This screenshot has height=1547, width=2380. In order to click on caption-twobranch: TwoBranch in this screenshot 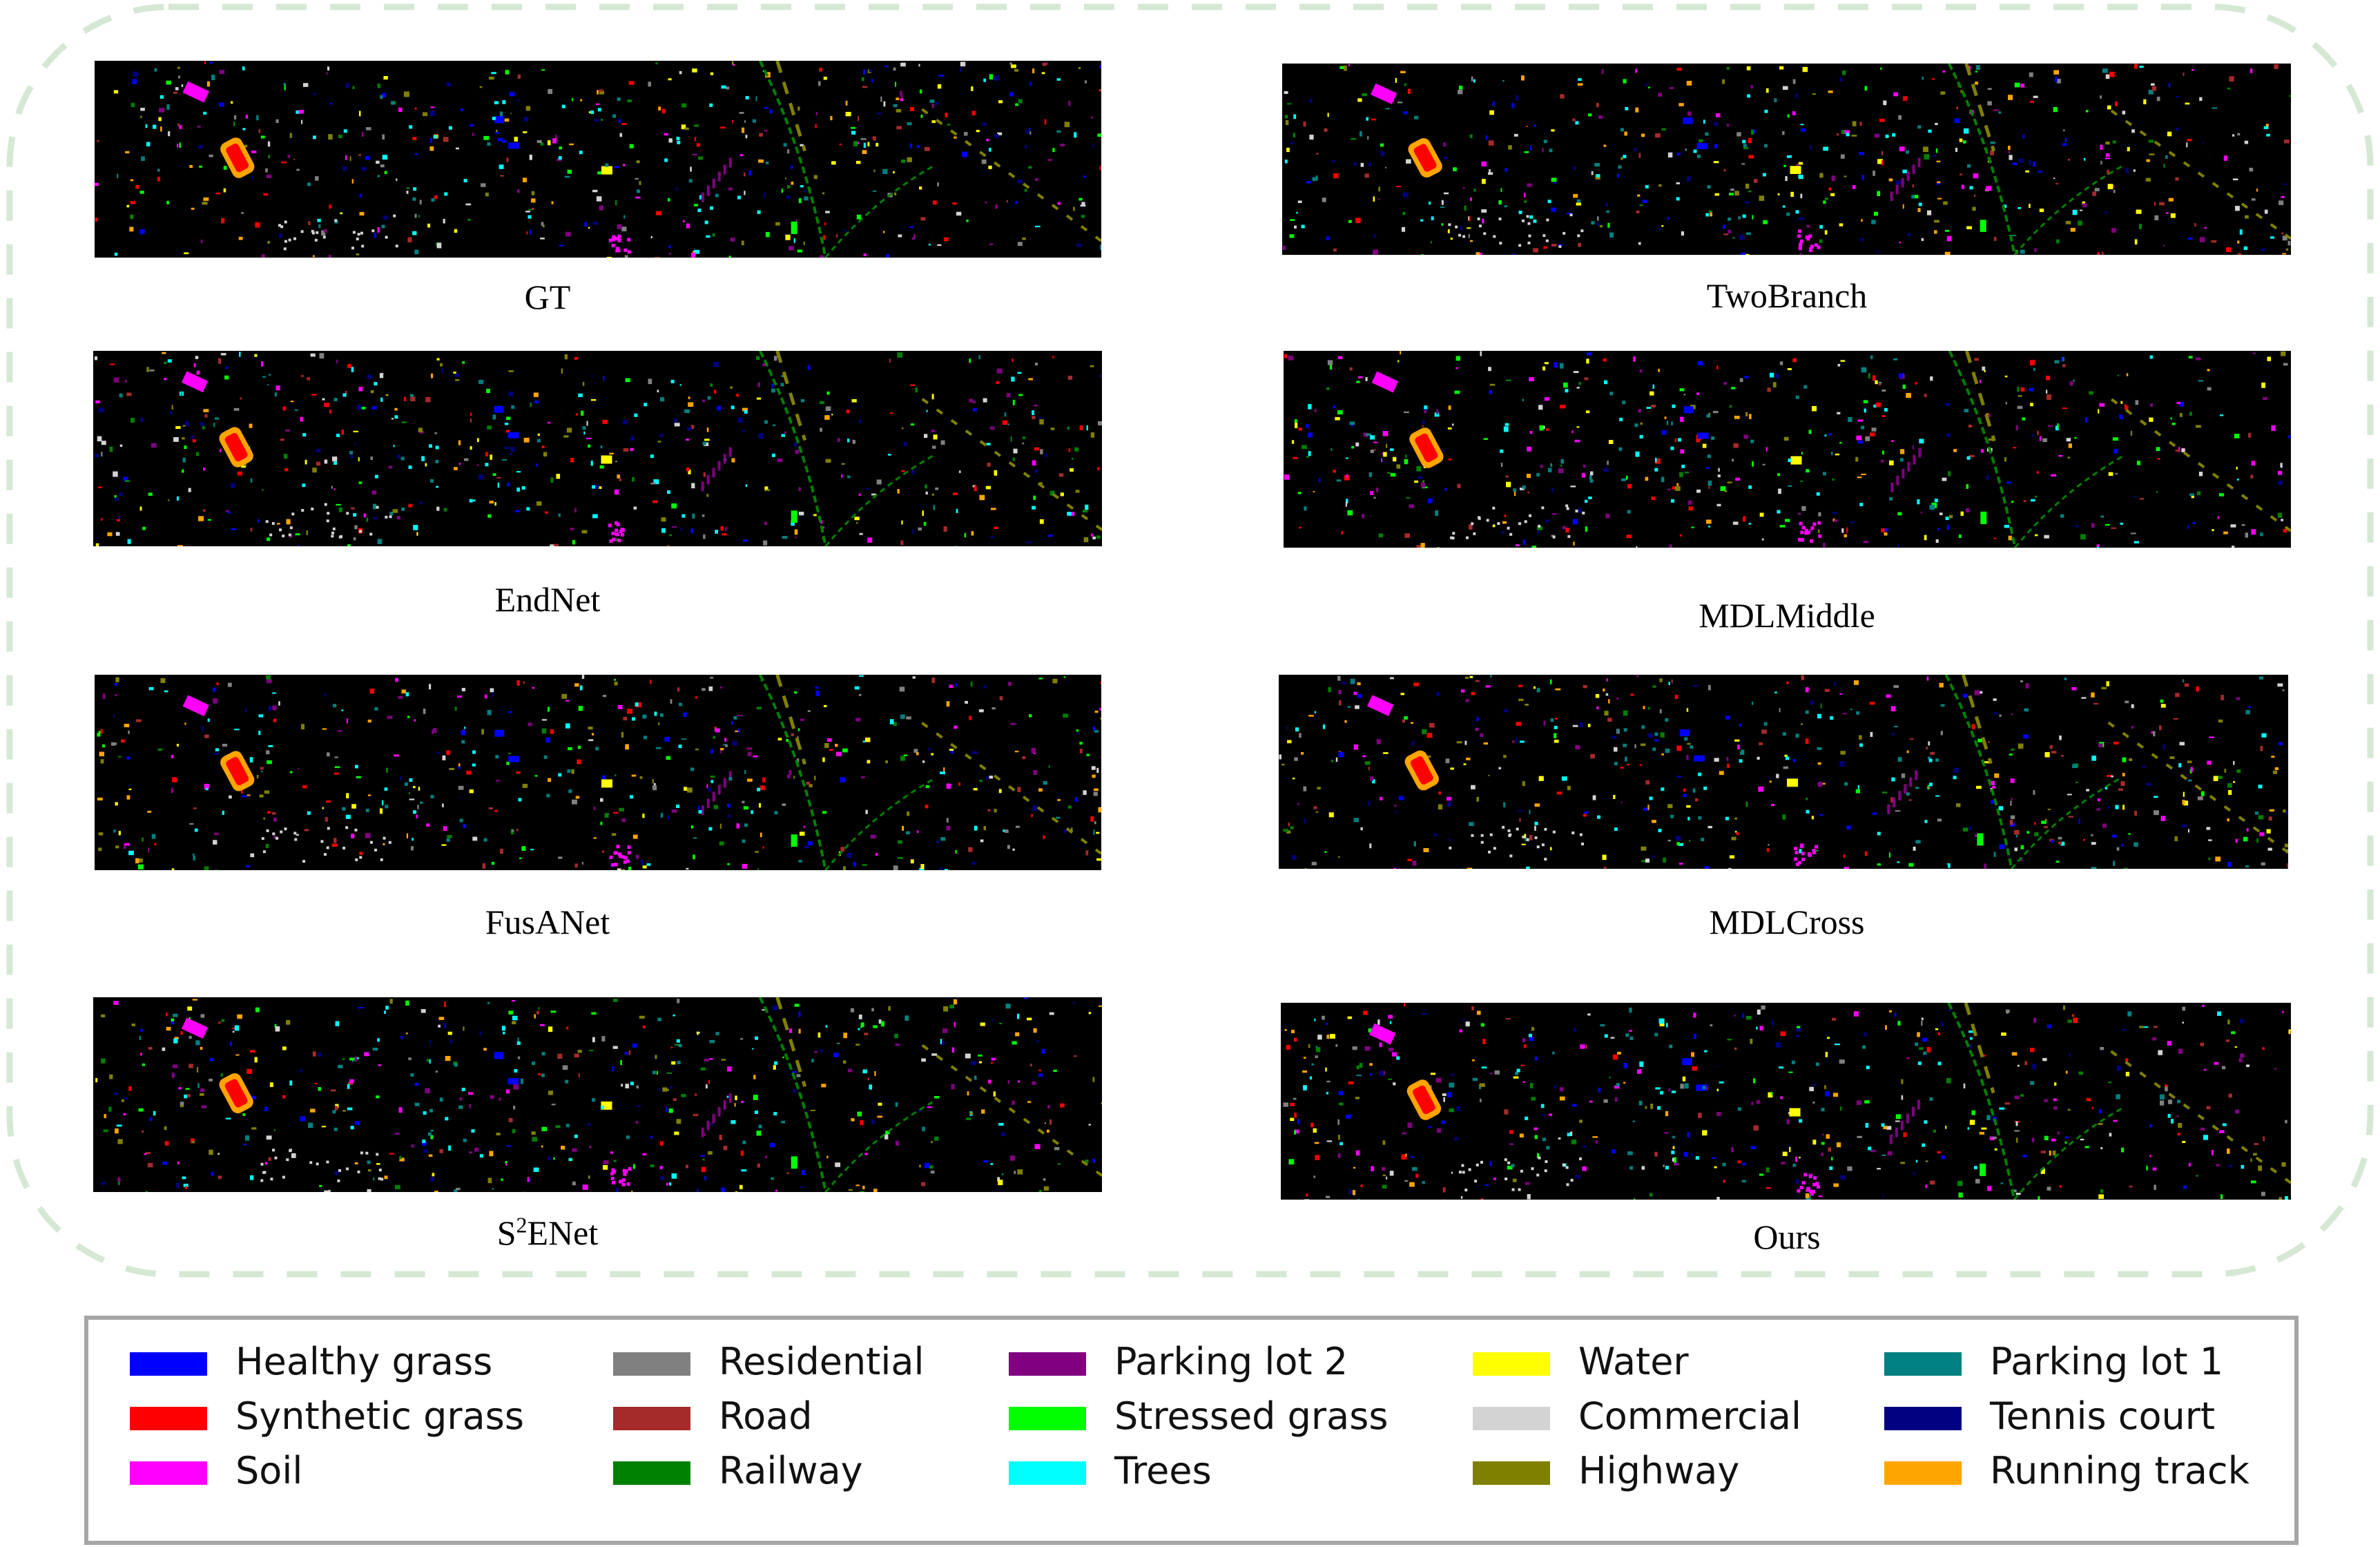, I will do `click(1787, 296)`.